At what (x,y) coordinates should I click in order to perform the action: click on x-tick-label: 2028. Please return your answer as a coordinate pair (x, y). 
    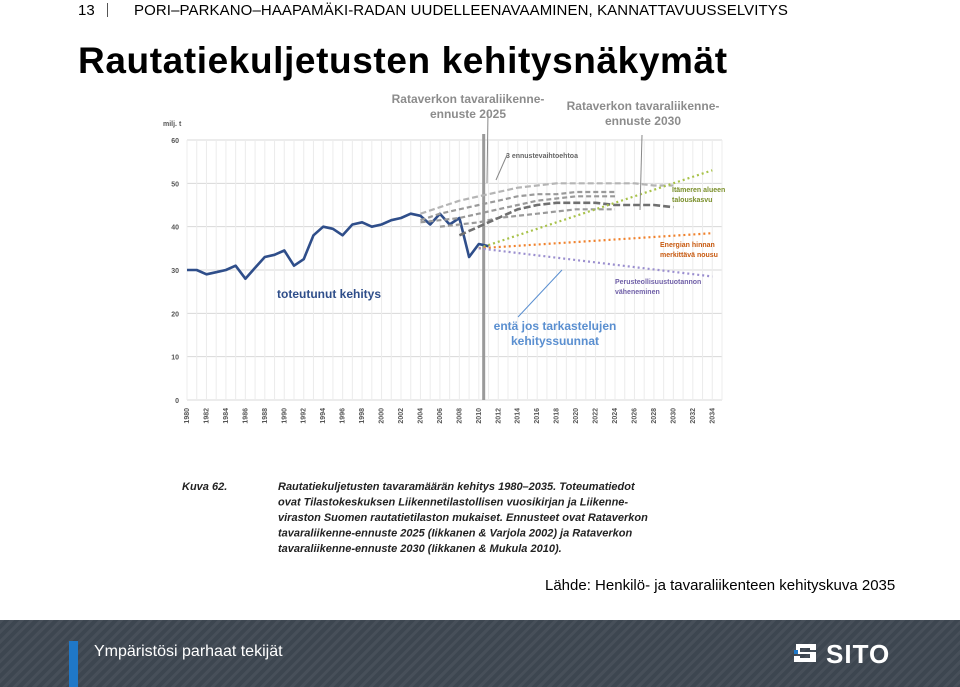
    Looking at the image, I should click on (654, 416).